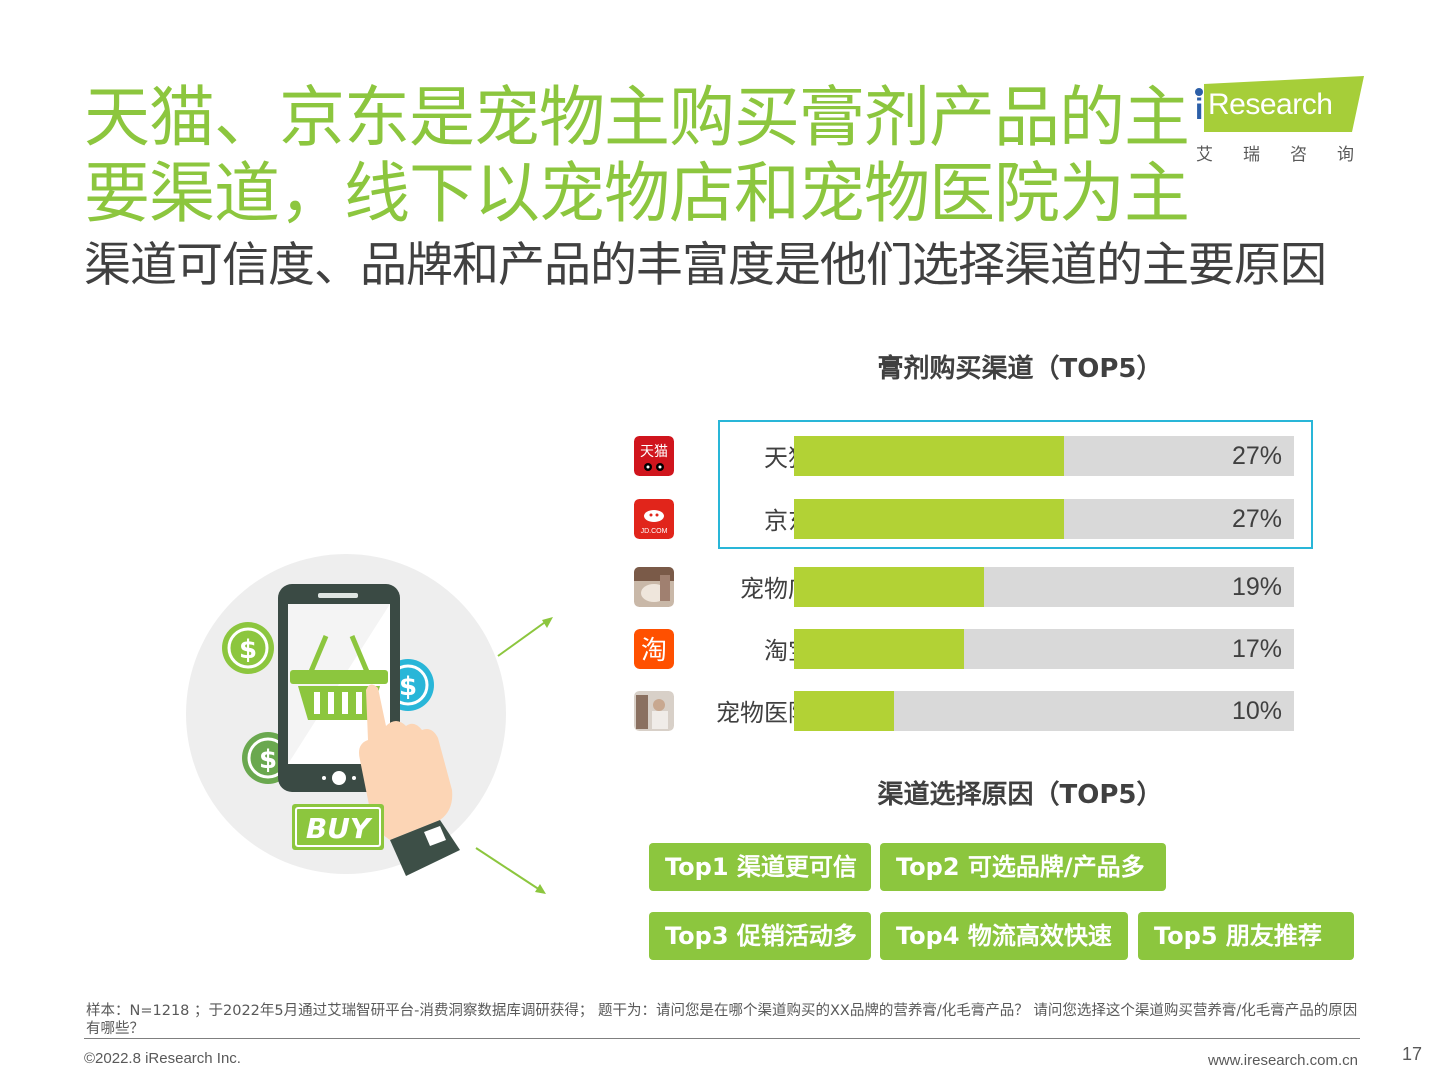  I want to click on iresearch-logo: i Research 艾瑞咨询, so click(1288, 120).